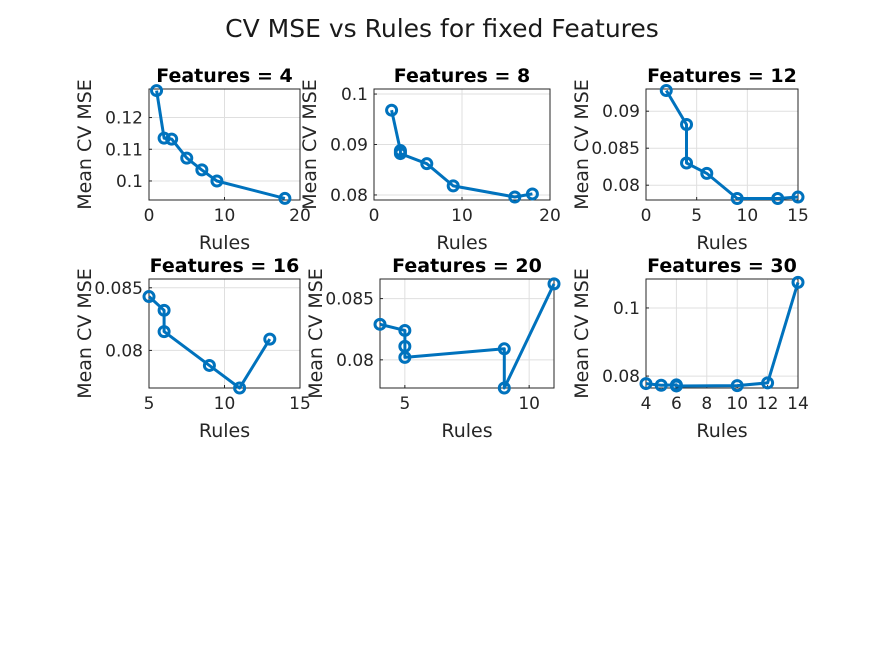  I want to click on y-tick-label: 0.09, so click(349, 146).